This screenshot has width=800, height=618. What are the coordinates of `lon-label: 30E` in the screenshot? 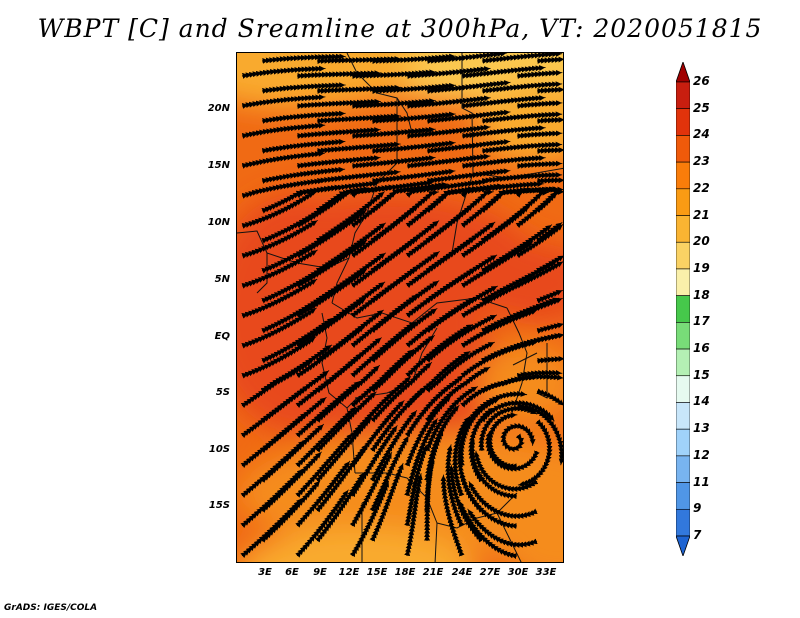 It's located at (518, 572).